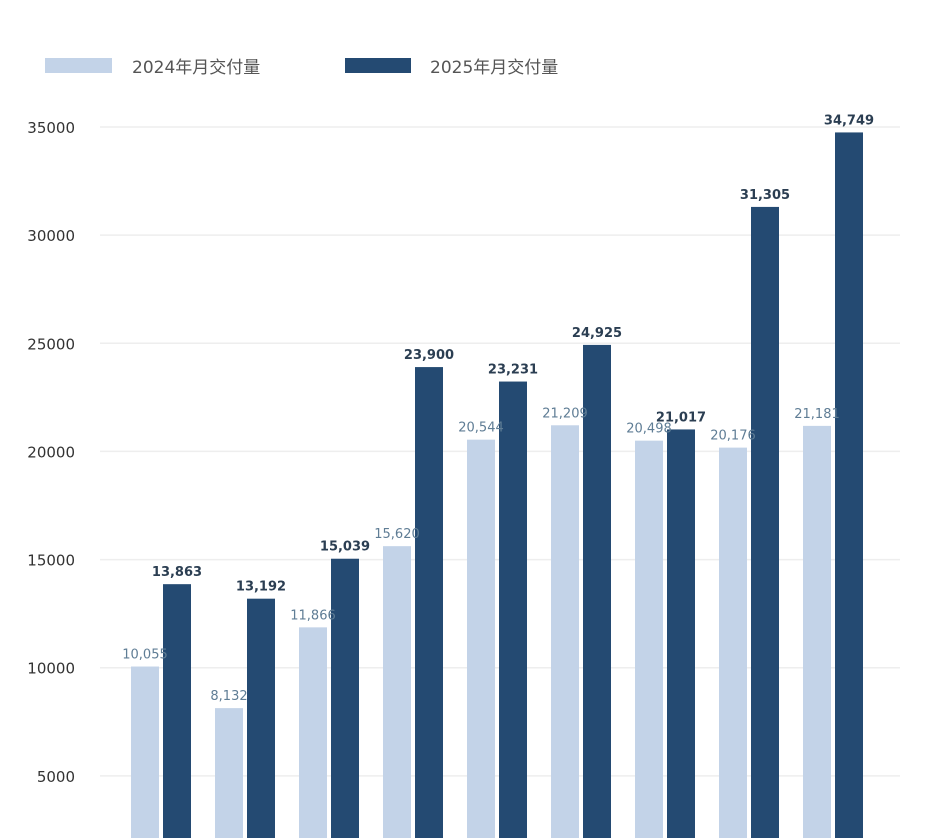 This screenshot has height=838, width=930. I want to click on data-label-2024: 21,181, so click(817, 414).